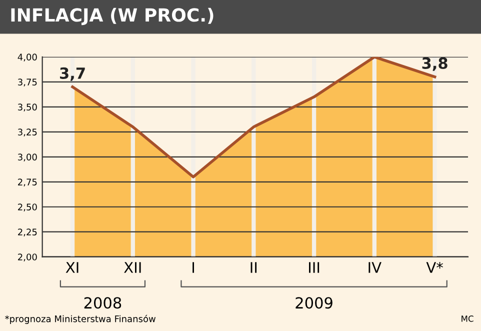 The height and width of the screenshot is (331, 481). What do you see at coordinates (27, 58) in the screenshot?
I see `y-tick-label: 4,00` at bounding box center [27, 58].